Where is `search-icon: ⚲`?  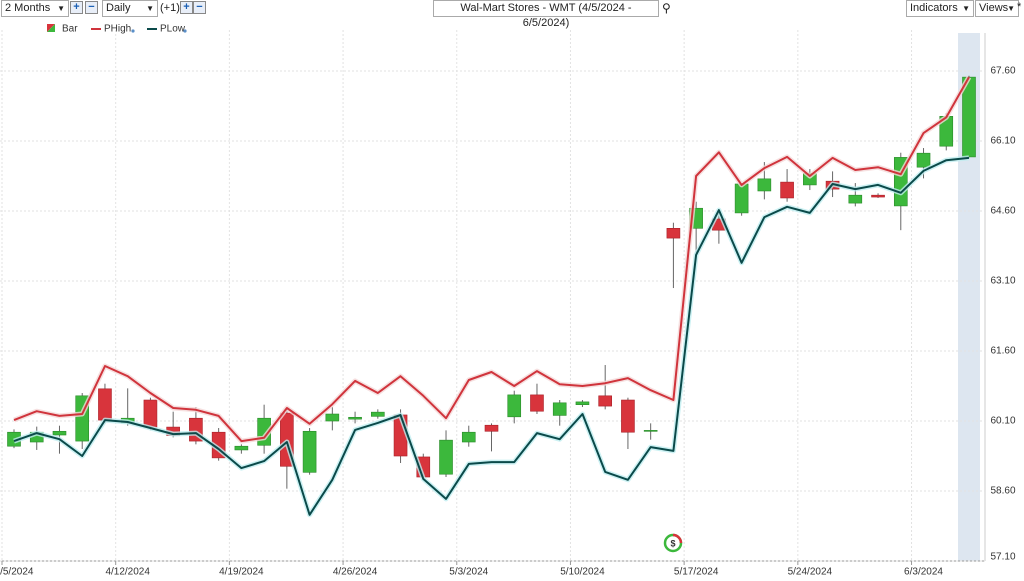 search-icon: ⚲ is located at coordinates (666, 8).